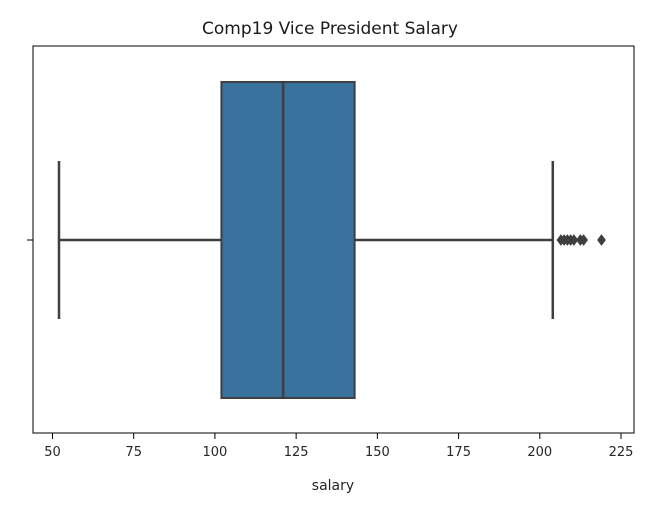  I want to click on x-tick-label: 175, so click(458, 452).